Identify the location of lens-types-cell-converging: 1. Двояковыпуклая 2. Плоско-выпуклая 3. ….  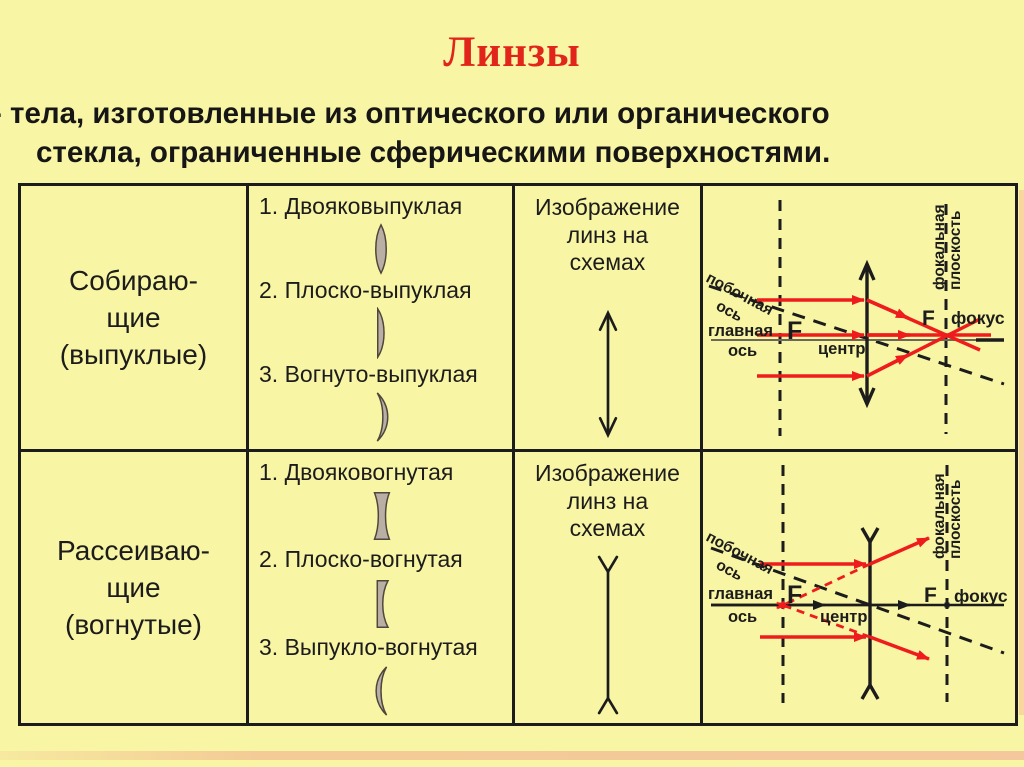
(382, 319).